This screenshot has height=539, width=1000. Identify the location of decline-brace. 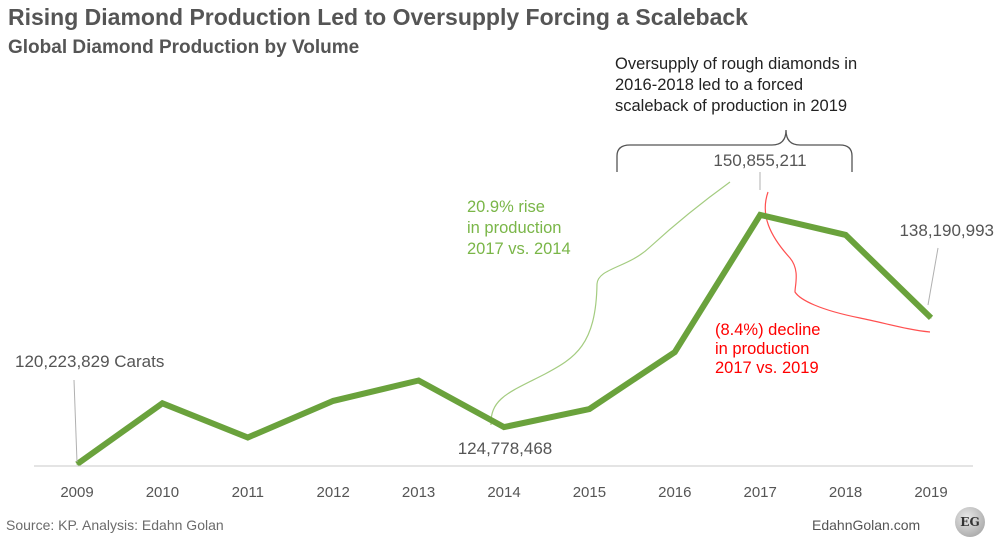
(847, 262).